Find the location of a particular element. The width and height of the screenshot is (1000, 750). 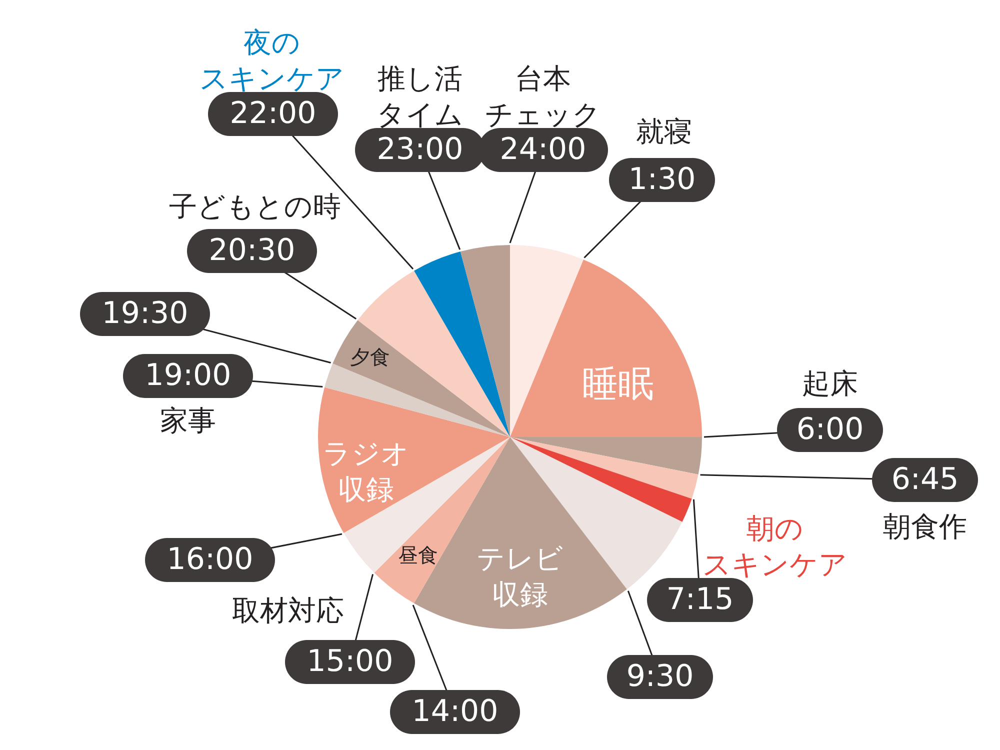

slice-label: 台本チェック is located at coordinates (543, 96).